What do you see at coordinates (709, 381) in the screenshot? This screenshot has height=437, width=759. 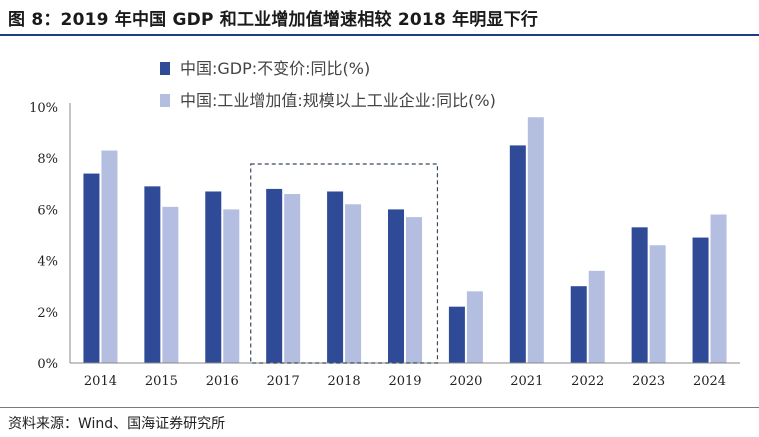 I see `x-tick-label-2024: 2024` at bounding box center [709, 381].